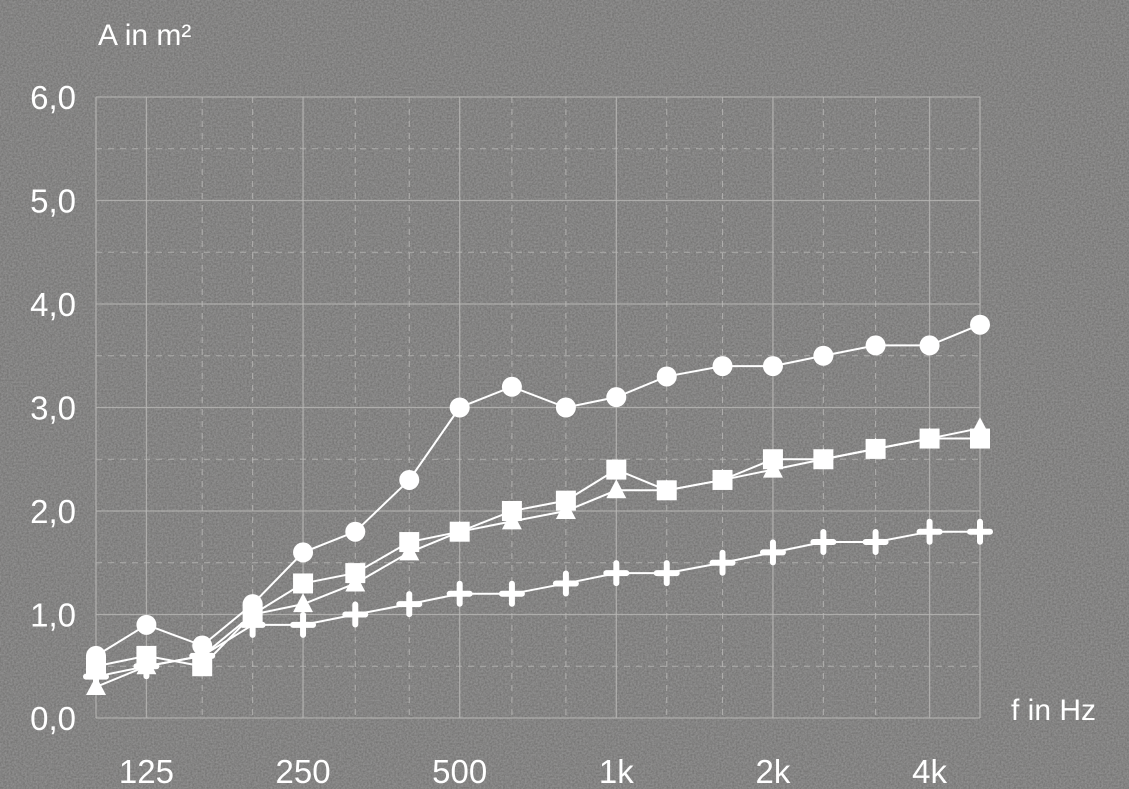  I want to click on x-tick-label: 2k, so click(773, 771).